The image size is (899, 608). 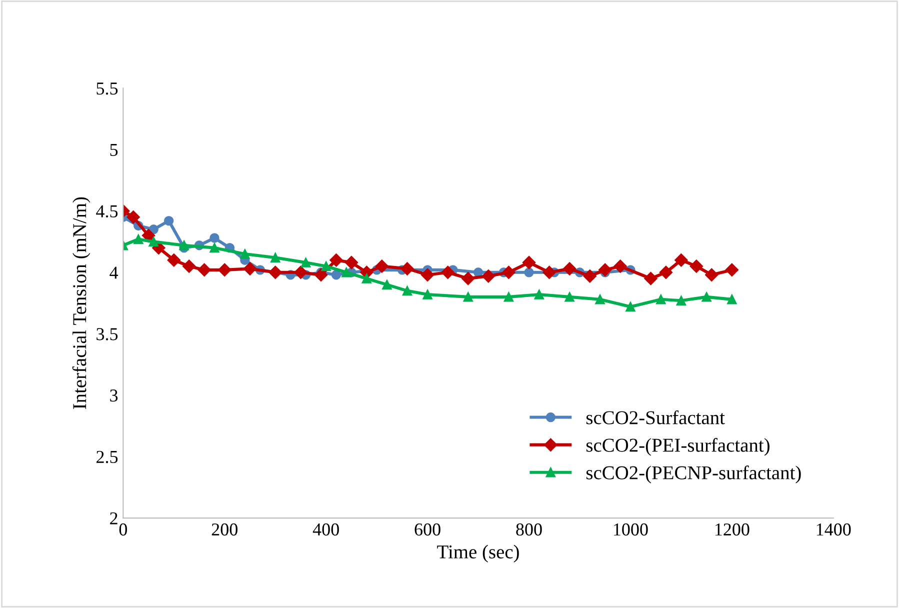 I want to click on legend-label: scCO2-(PECNP-surfactant), so click(x=693, y=474).